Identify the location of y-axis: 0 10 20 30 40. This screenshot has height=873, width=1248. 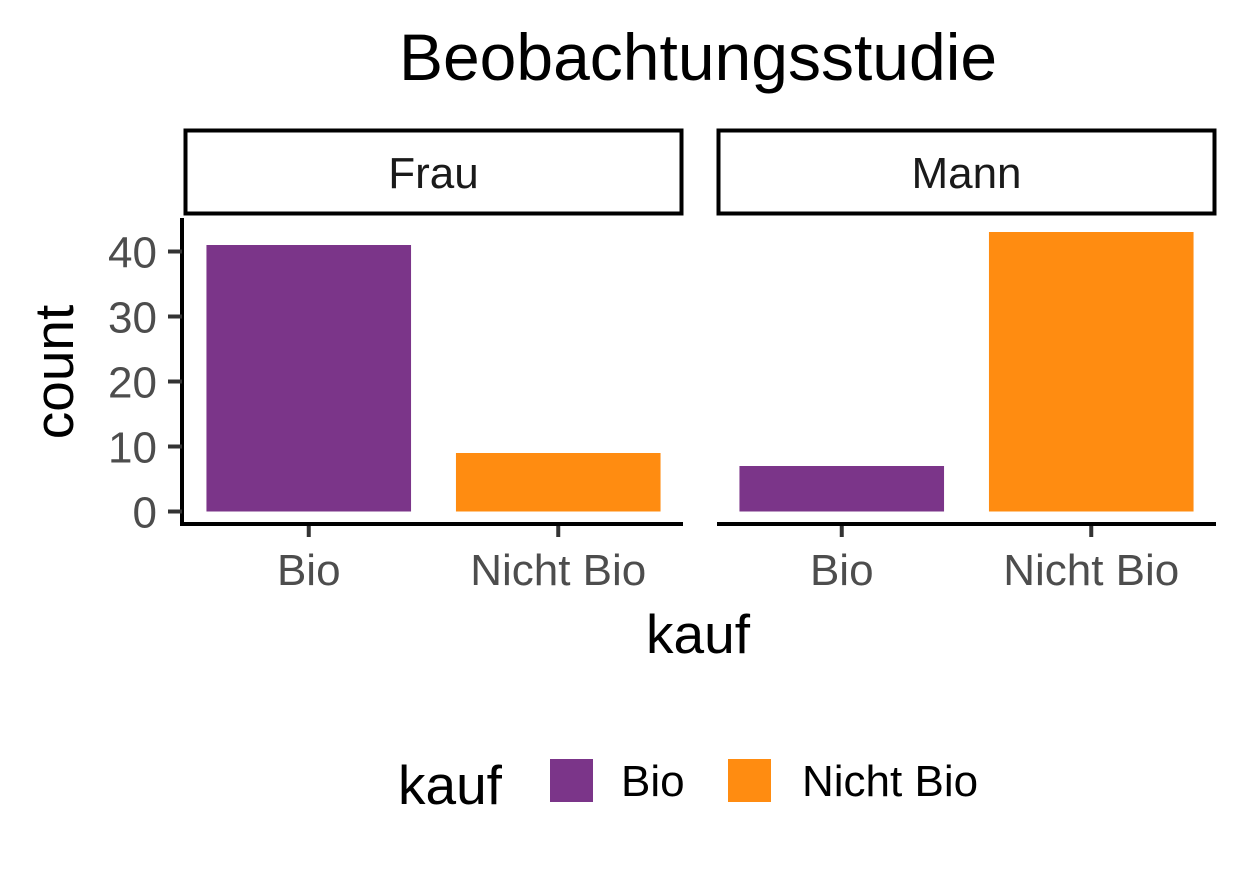
(146, 378).